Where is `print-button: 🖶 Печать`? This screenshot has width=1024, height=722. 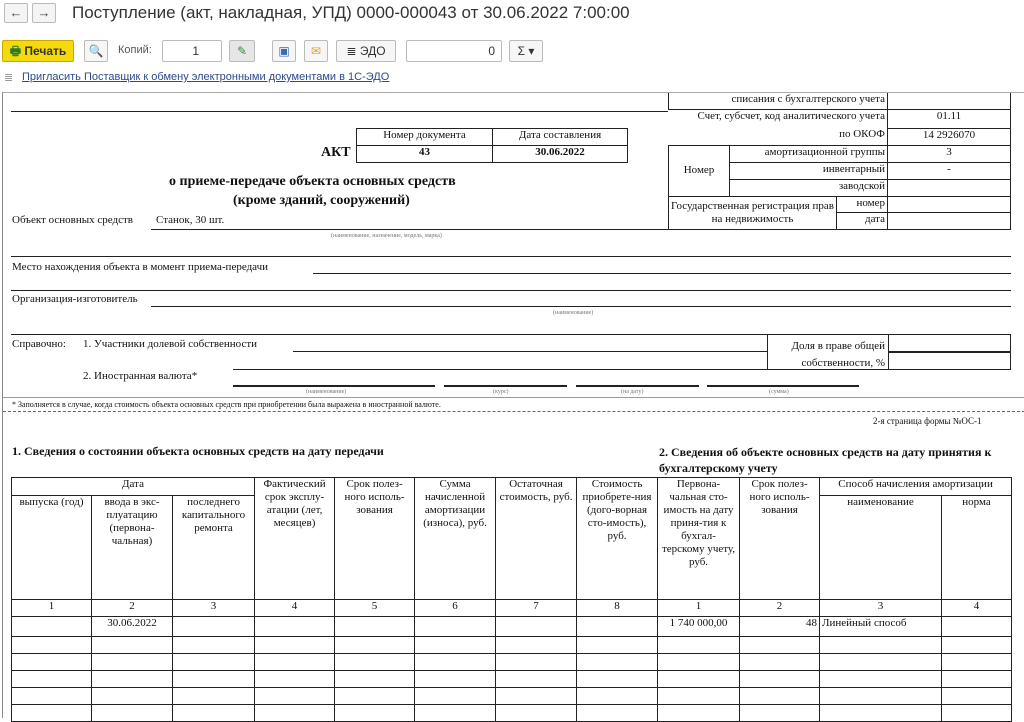 print-button: 🖶 Печать is located at coordinates (38, 51).